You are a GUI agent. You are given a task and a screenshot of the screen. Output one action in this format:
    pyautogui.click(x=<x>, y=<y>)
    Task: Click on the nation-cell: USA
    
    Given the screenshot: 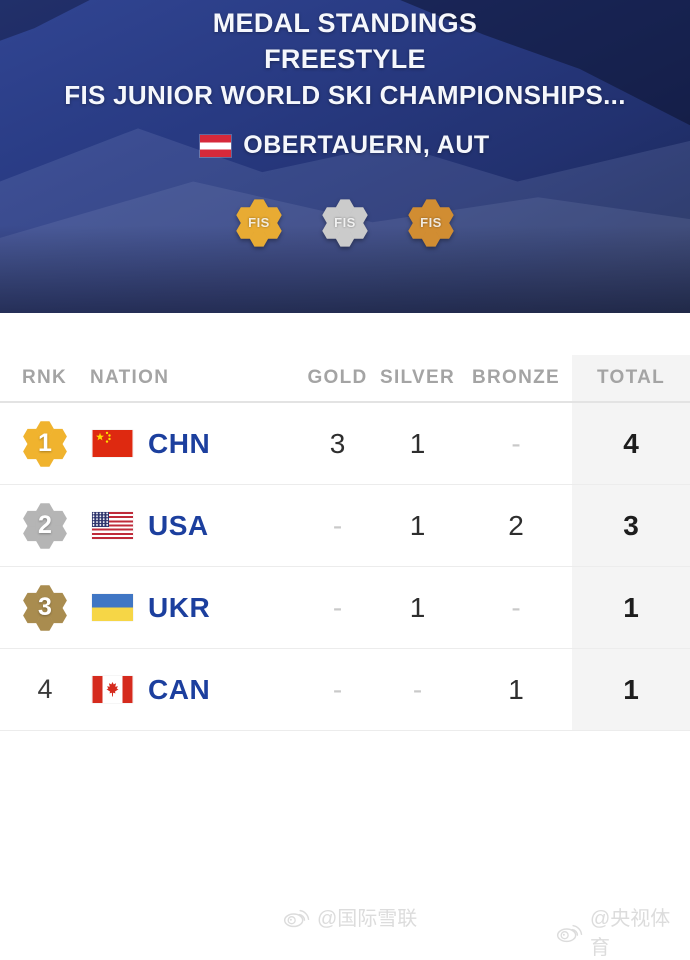 What is the action you would take?
    pyautogui.click(x=195, y=526)
    